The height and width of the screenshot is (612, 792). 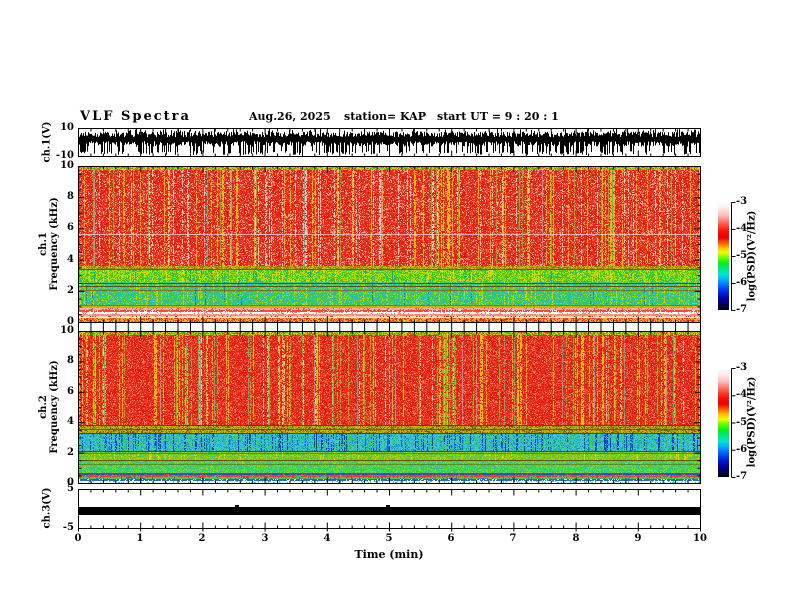 What do you see at coordinates (70, 360) in the screenshot?
I see `ch2-spec-ytick: 8` at bounding box center [70, 360].